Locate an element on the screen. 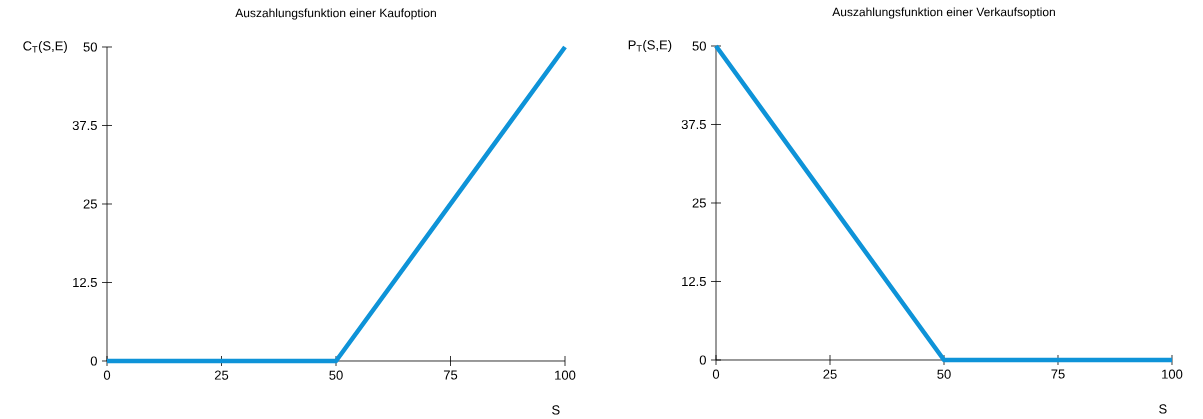 The image size is (1203, 419). y-axis-title: P$_{T}$(S,E) is located at coordinates (650, 46).